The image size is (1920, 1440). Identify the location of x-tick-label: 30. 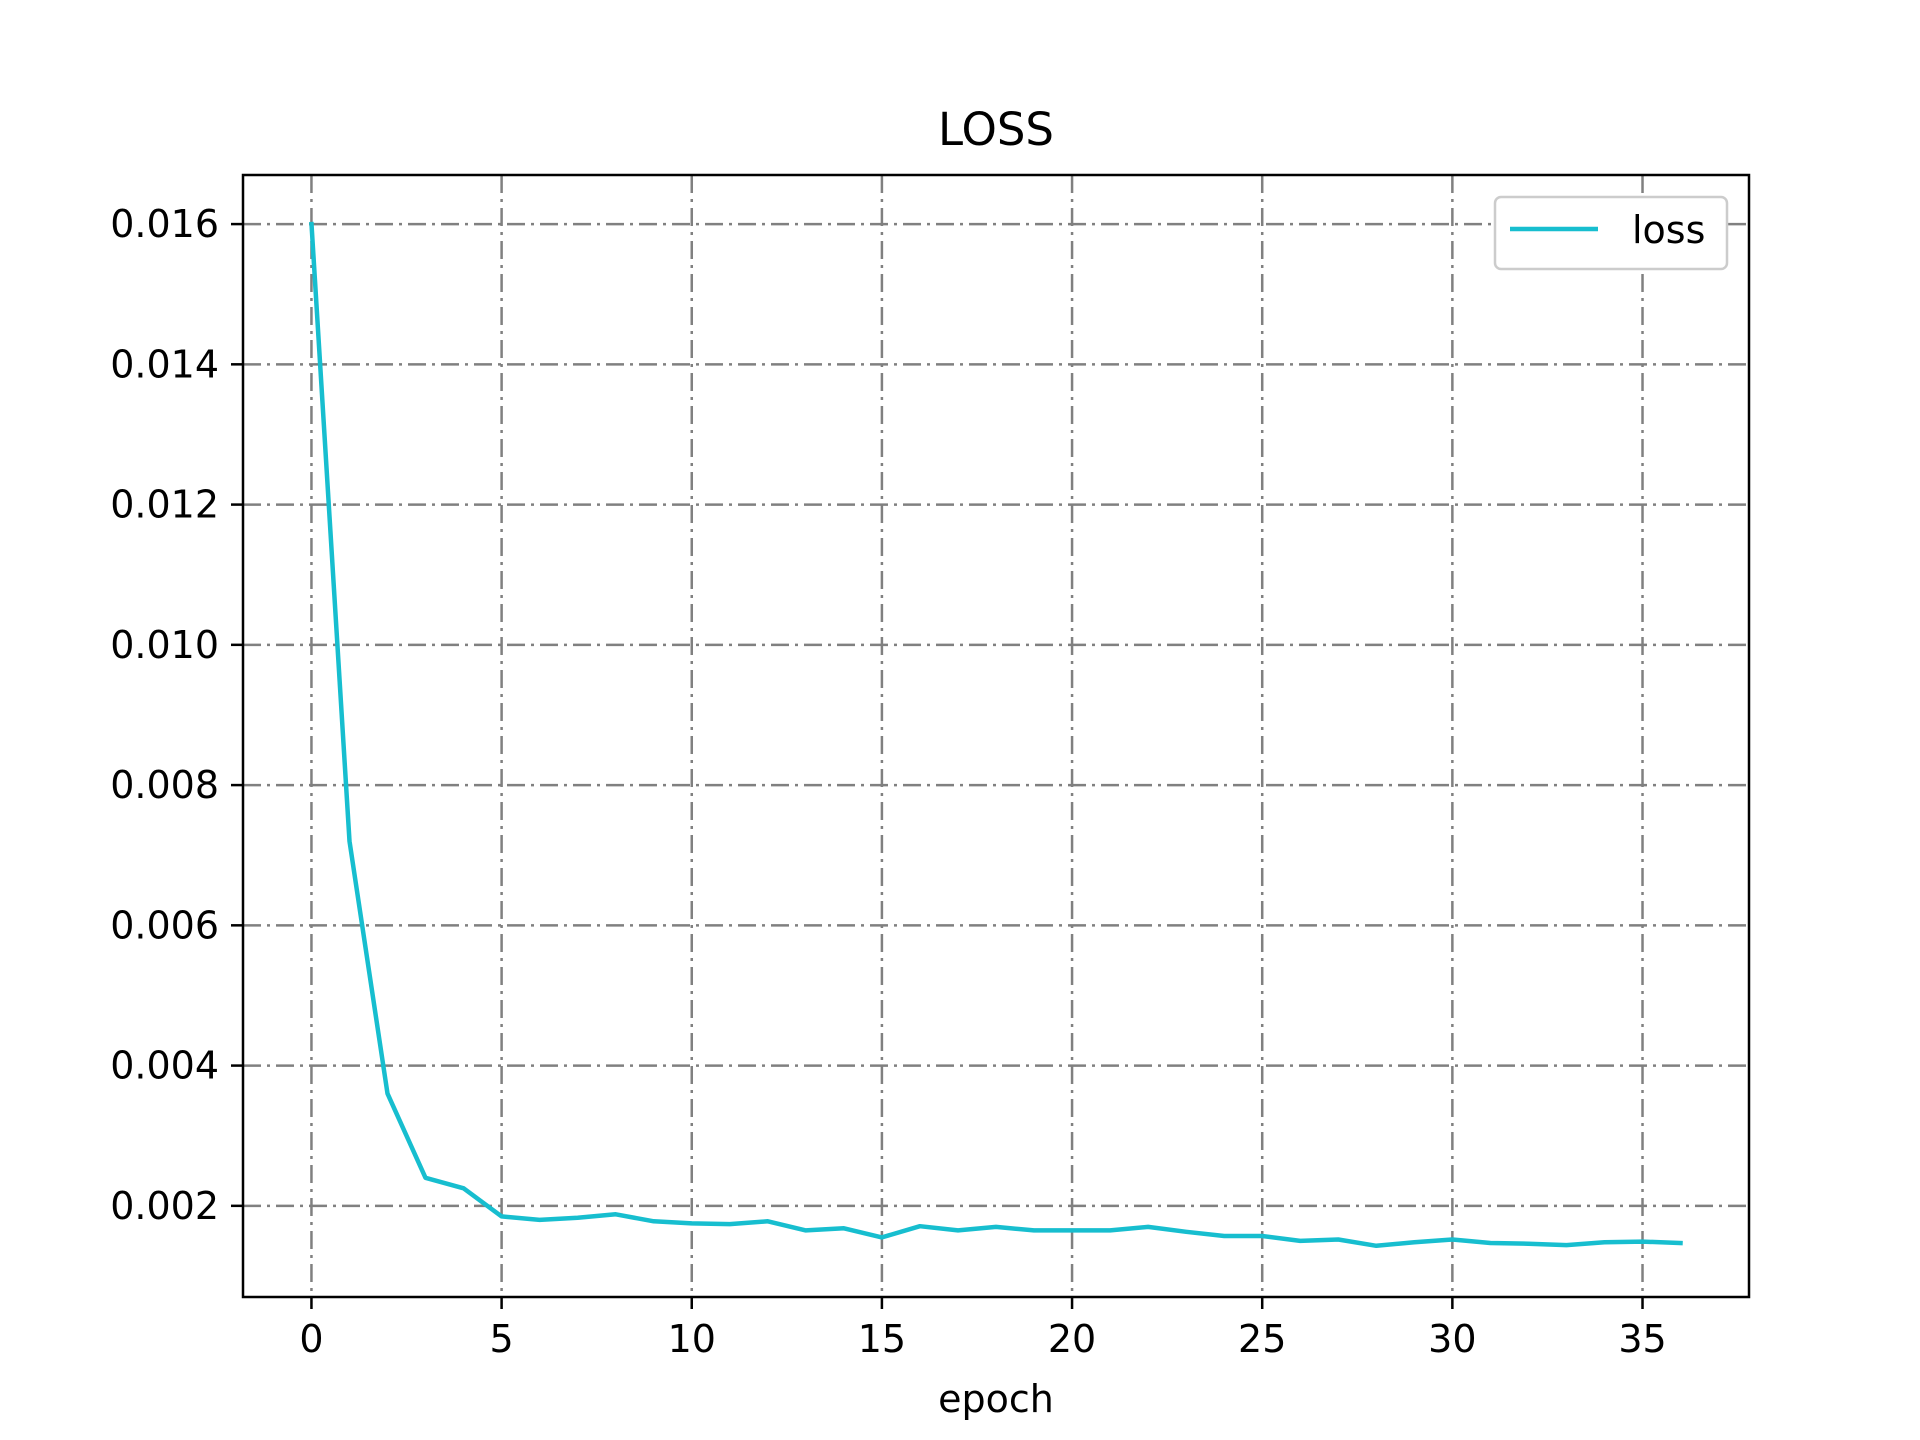
(1452, 1339).